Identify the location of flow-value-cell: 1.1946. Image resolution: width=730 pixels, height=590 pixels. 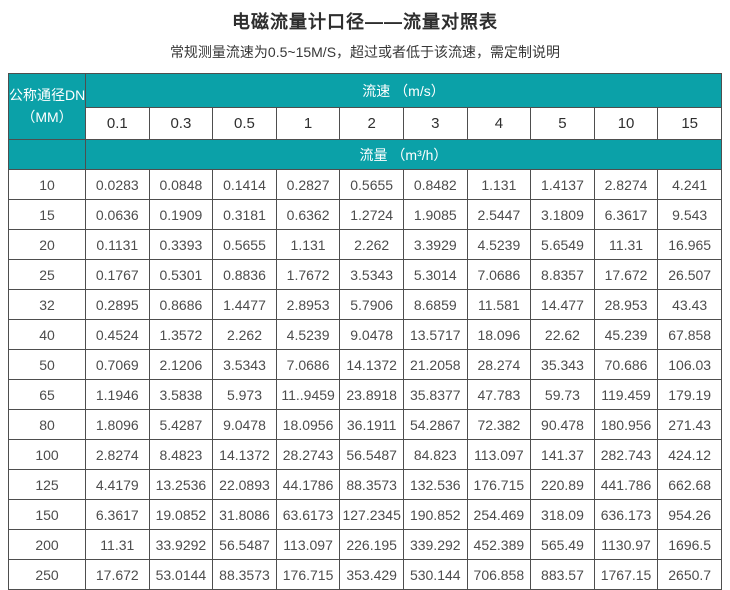
(117, 394).